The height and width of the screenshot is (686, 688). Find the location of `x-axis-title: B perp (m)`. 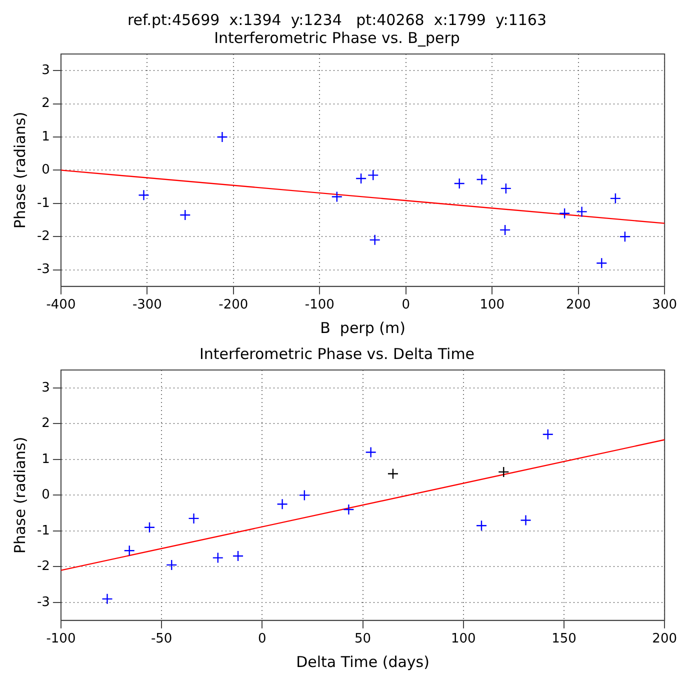

x-axis-title: B perp (m) is located at coordinates (363, 327).